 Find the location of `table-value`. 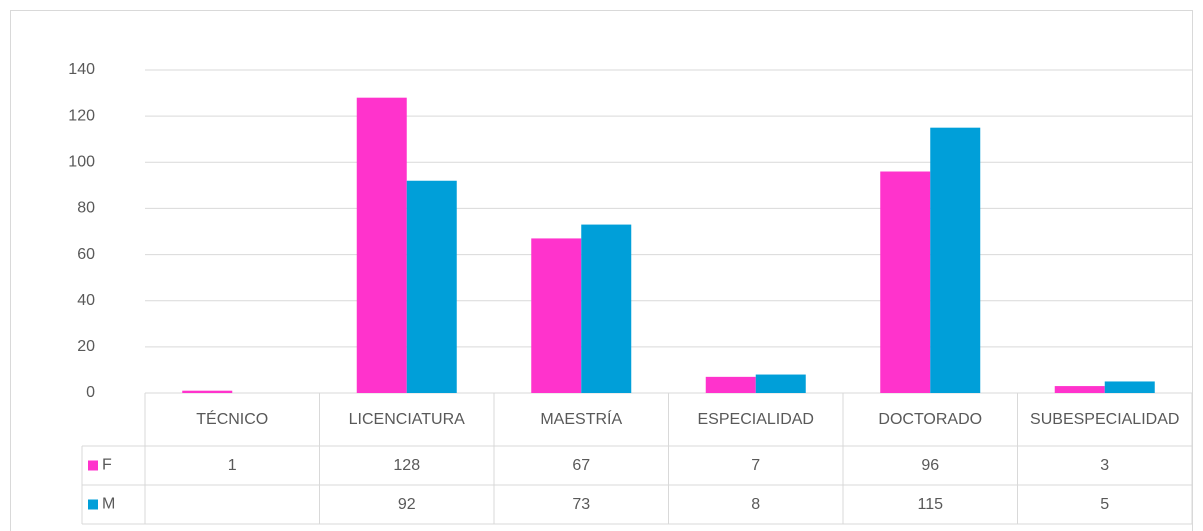

table-value is located at coordinates (232, 504).